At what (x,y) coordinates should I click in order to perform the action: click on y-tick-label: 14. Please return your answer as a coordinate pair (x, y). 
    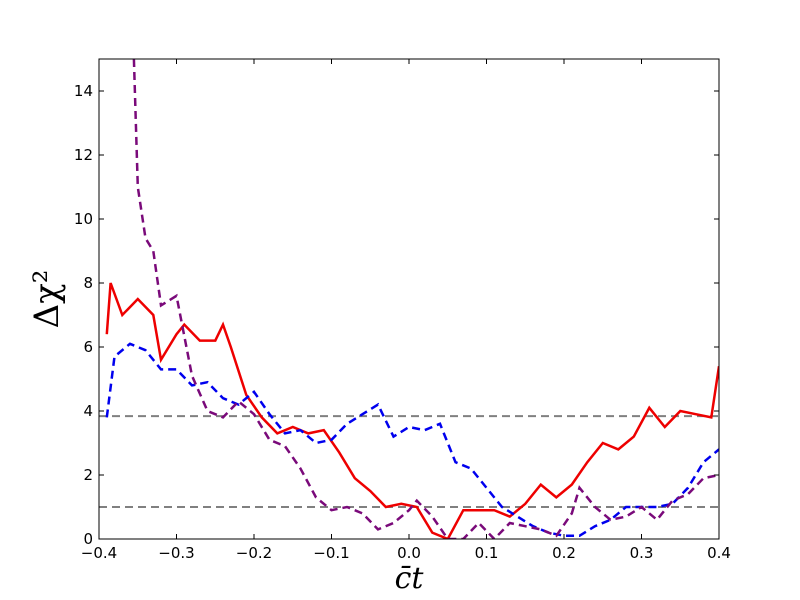
    Looking at the image, I should click on (83, 91).